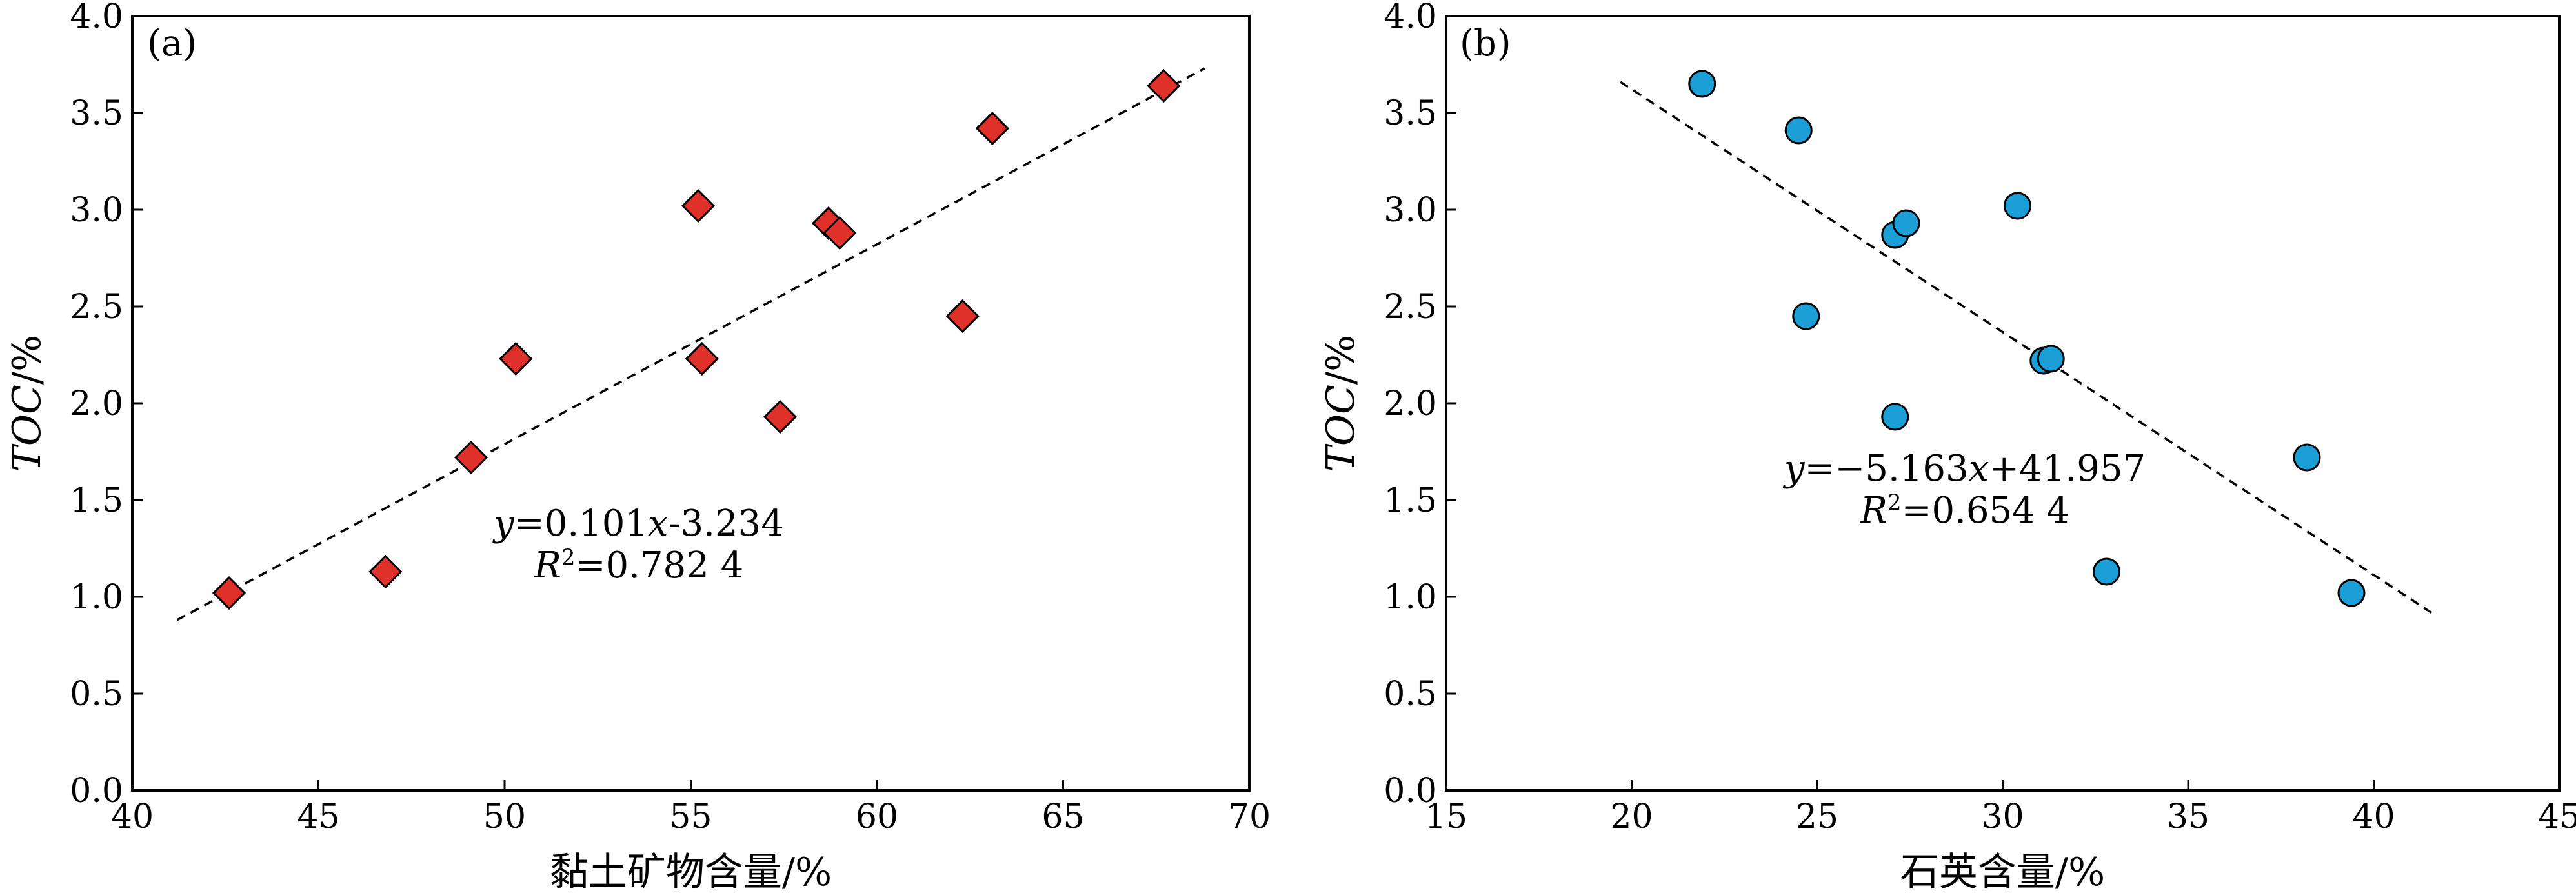  I want to click on x-axis-label: 石英含量/%, so click(2002, 871).